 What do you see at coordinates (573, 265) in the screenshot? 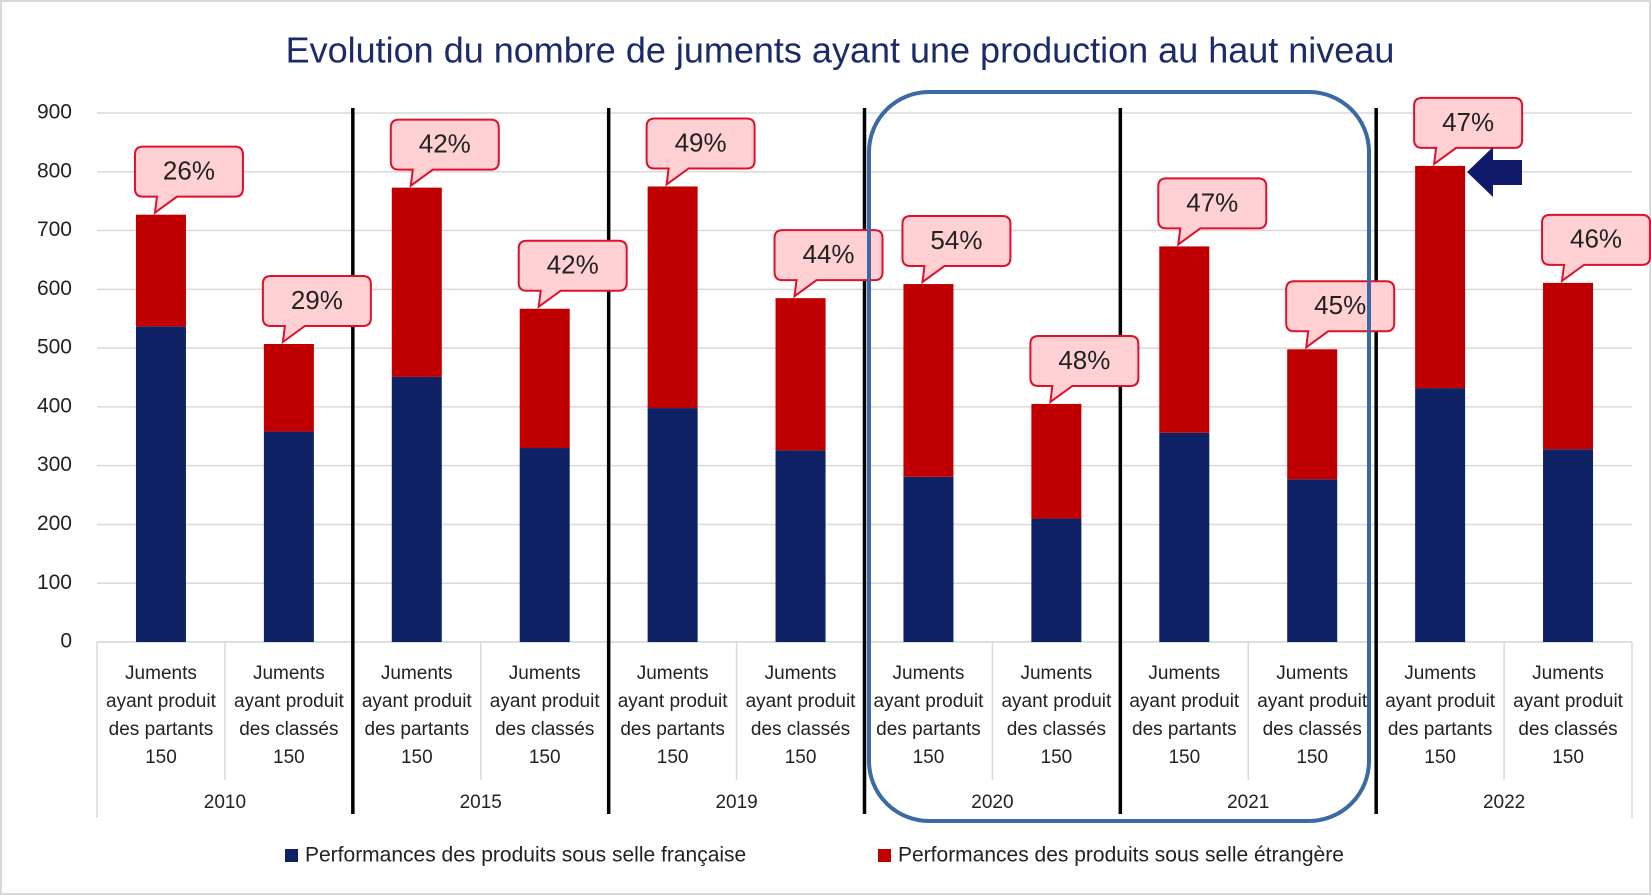
I see `callout-label: 42%` at bounding box center [573, 265].